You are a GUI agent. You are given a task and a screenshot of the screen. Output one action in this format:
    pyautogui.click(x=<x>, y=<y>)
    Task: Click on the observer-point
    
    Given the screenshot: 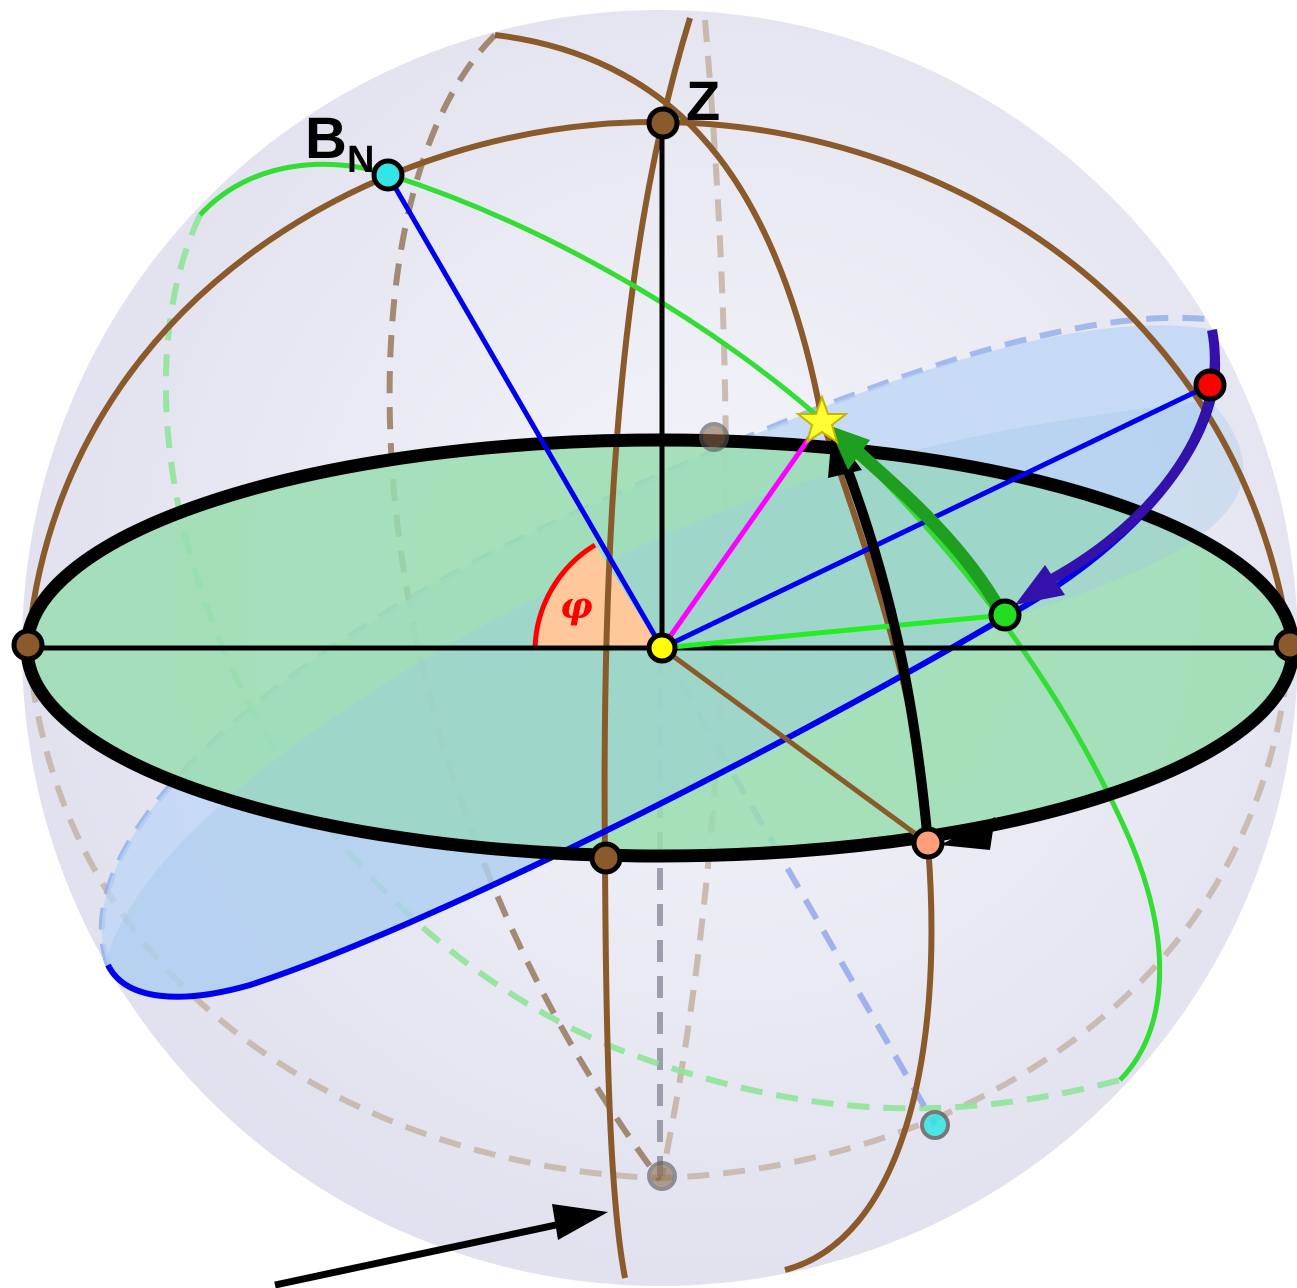 What is the action you would take?
    pyautogui.click(x=662, y=648)
    